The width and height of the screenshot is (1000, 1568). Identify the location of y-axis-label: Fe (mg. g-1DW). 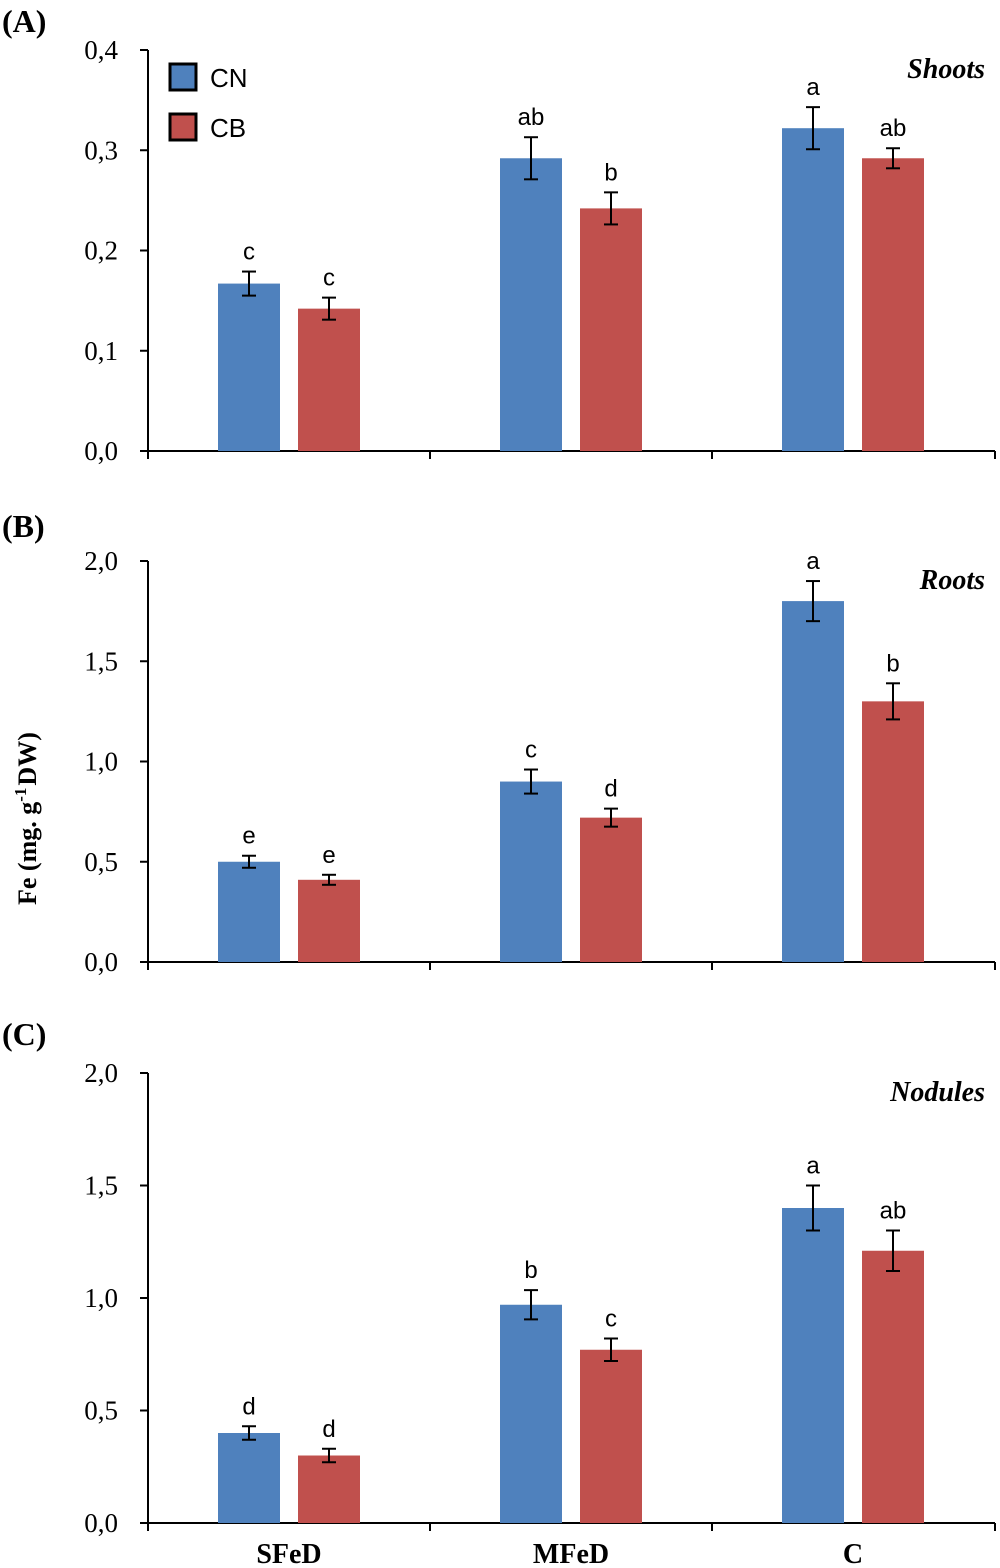
(26, 818).